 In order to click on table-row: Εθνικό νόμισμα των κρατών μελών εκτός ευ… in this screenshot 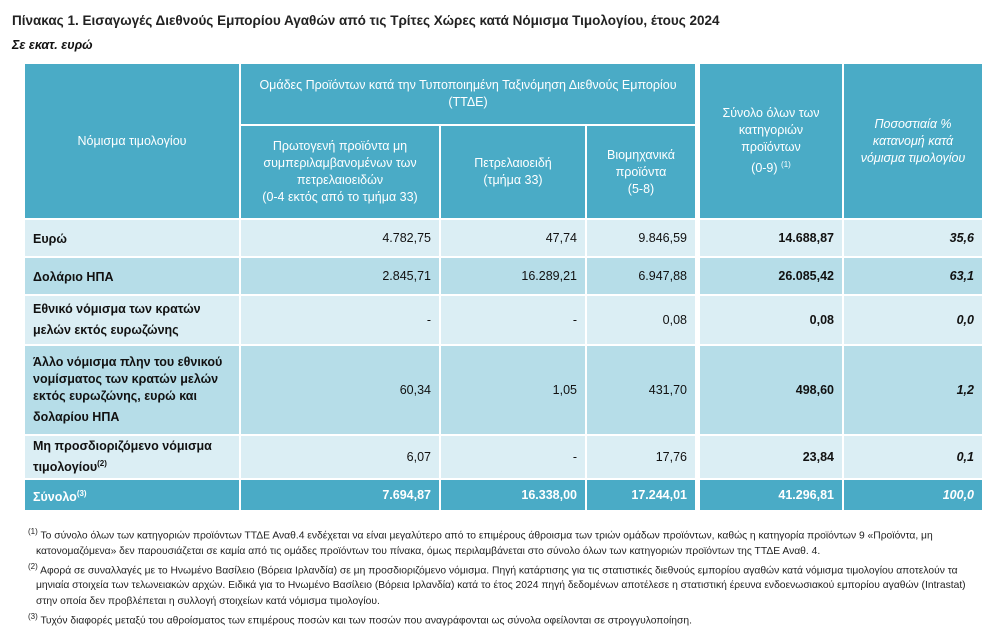, I will do `click(503, 320)`.